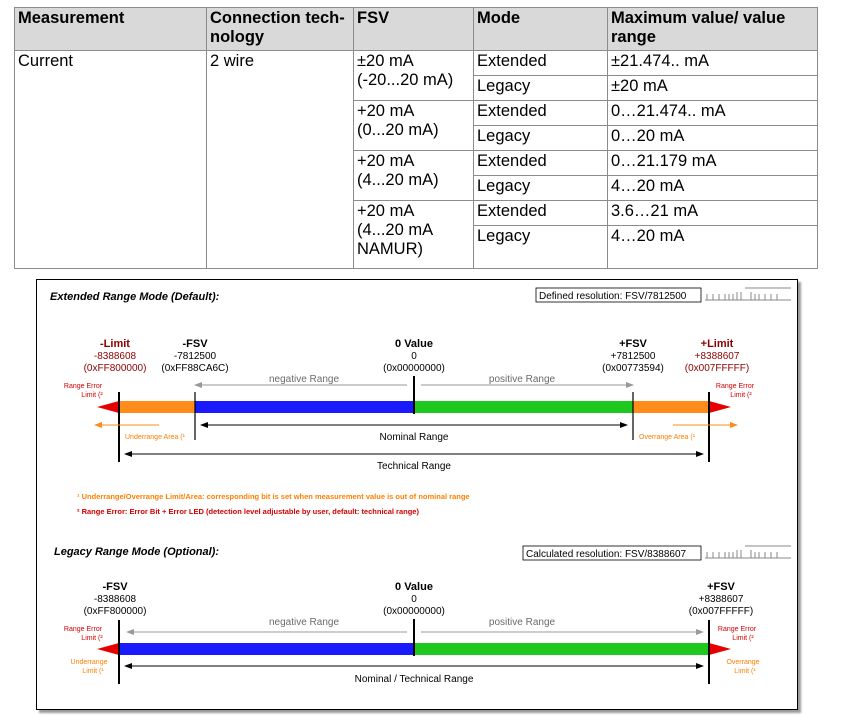 The height and width of the screenshot is (715, 852). What do you see at coordinates (416, 175) in the screenshot?
I see `table-row: +20 mA (4...20 mA) Extended 0…21.179 mA` at bounding box center [416, 175].